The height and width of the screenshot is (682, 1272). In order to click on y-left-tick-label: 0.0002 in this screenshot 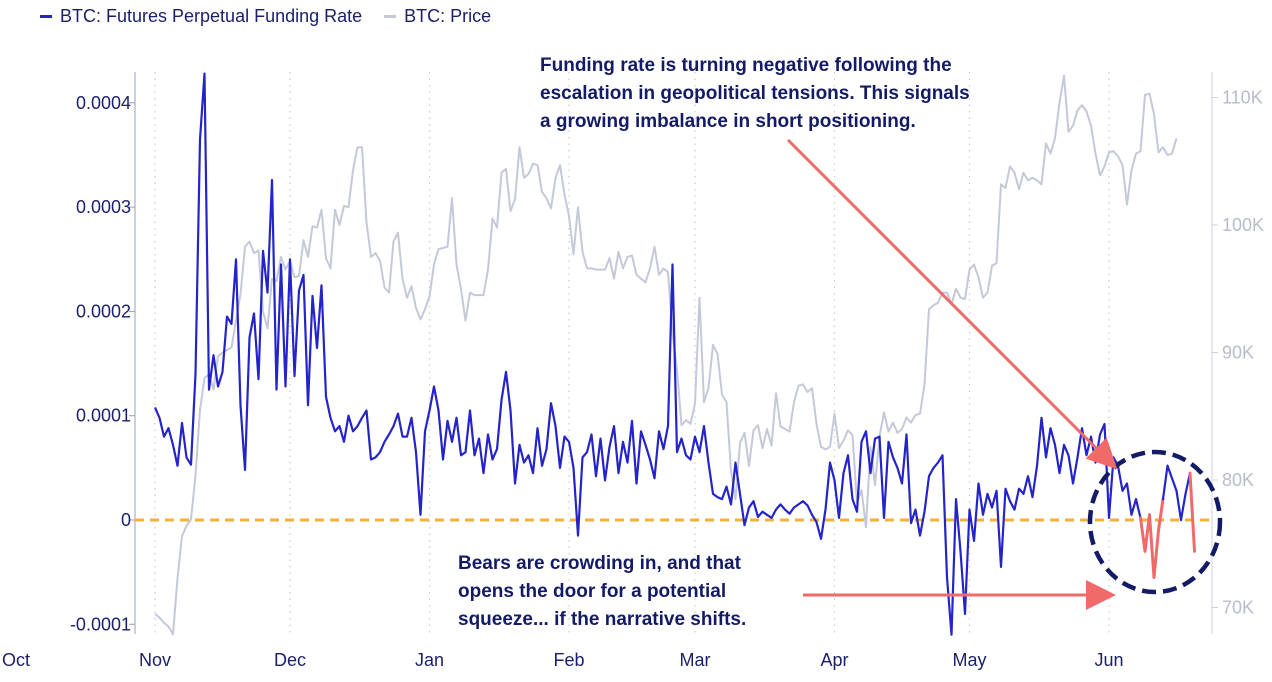, I will do `click(103, 311)`.